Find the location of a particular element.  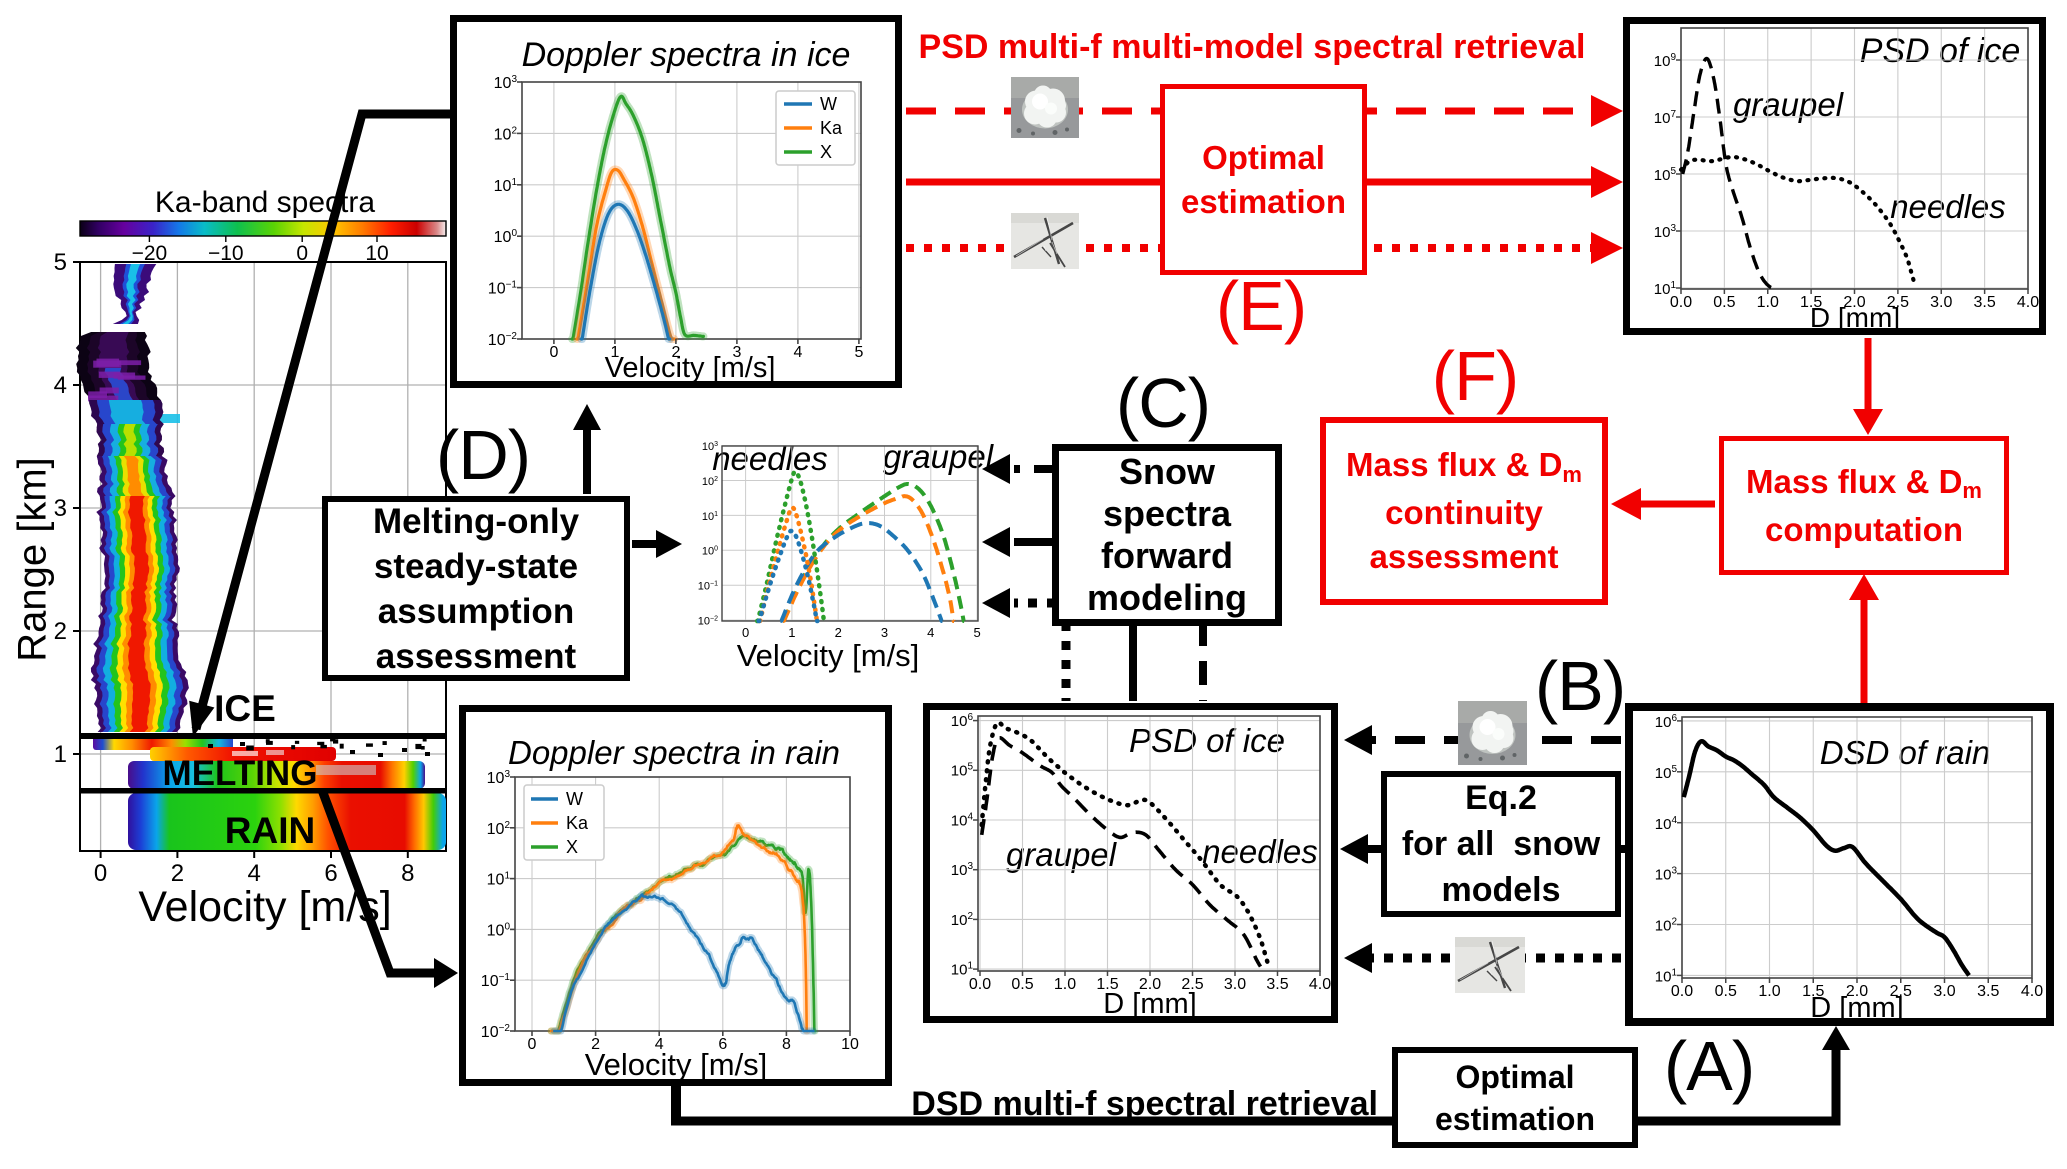

svg-text: 100 is located at coordinates (710, 552).